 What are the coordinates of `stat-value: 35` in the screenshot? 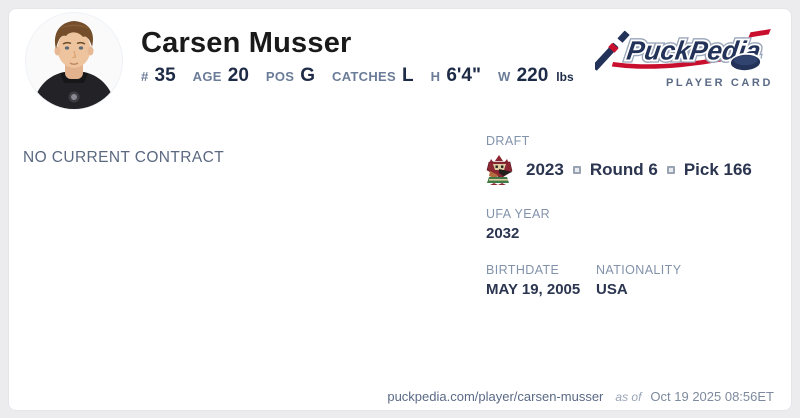 It's located at (165, 76).